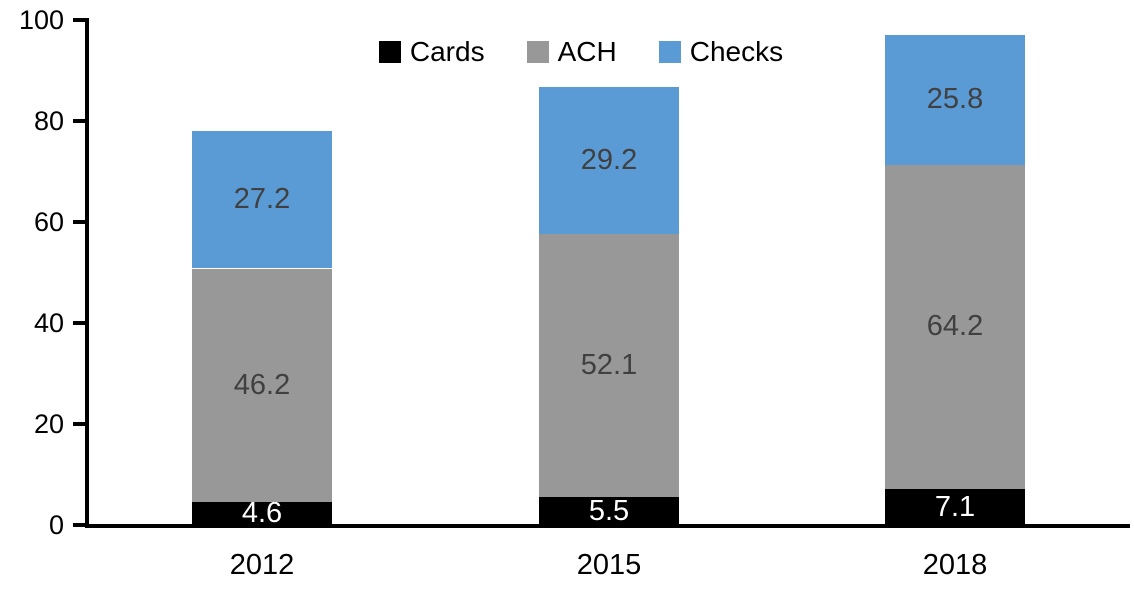 The image size is (1134, 599). What do you see at coordinates (669, 52) in the screenshot?
I see `legend-swatch-checks` at bounding box center [669, 52].